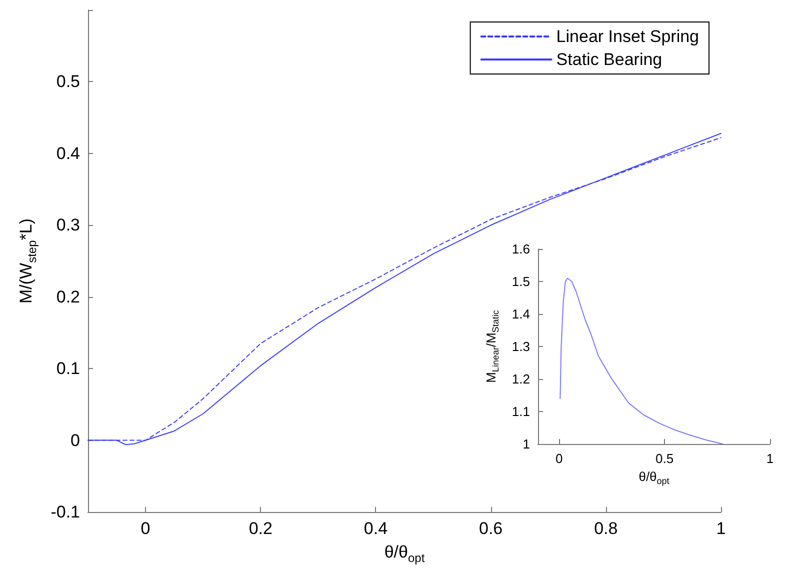  What do you see at coordinates (521, 314) in the screenshot?
I see `y-tick-label: 1.4` at bounding box center [521, 314].